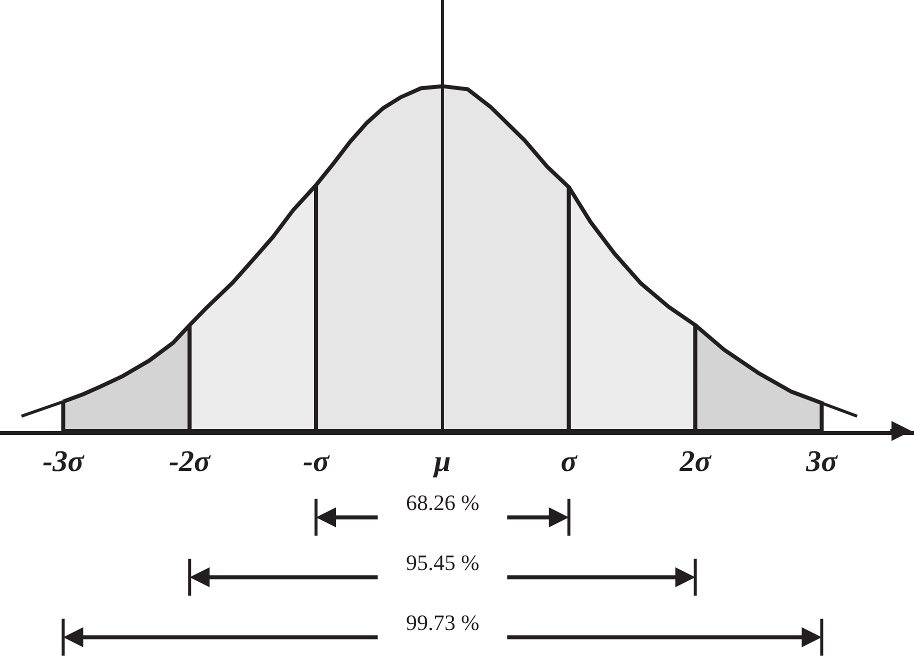 The image size is (914, 659). Describe the element at coordinates (569, 461) in the screenshot. I see `x-tick-label: σ` at that location.